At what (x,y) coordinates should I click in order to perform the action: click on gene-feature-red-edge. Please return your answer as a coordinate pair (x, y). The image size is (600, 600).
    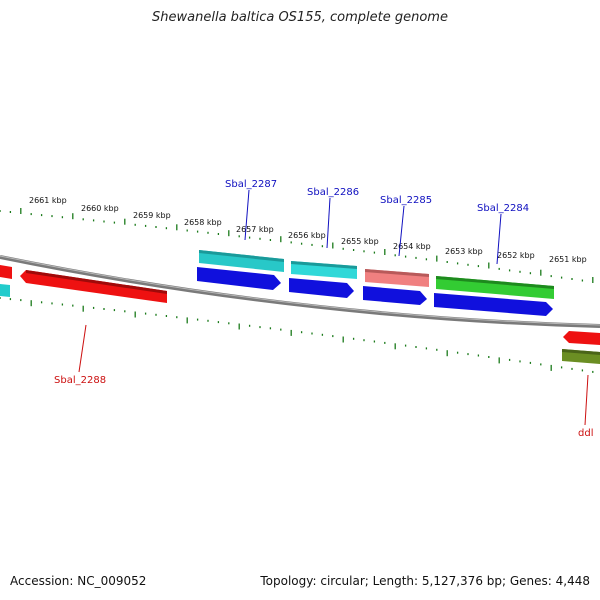
    Looking at the image, I should click on (6, 272).